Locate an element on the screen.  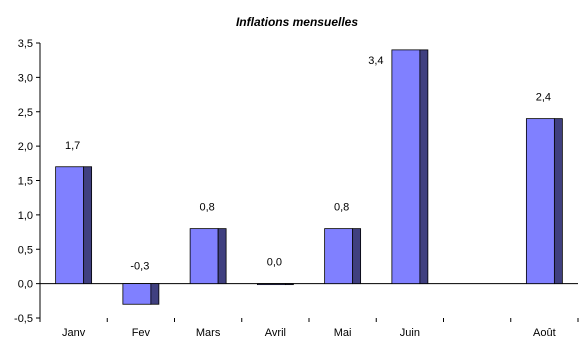
x-tick-label: Janv is located at coordinates (74, 332).